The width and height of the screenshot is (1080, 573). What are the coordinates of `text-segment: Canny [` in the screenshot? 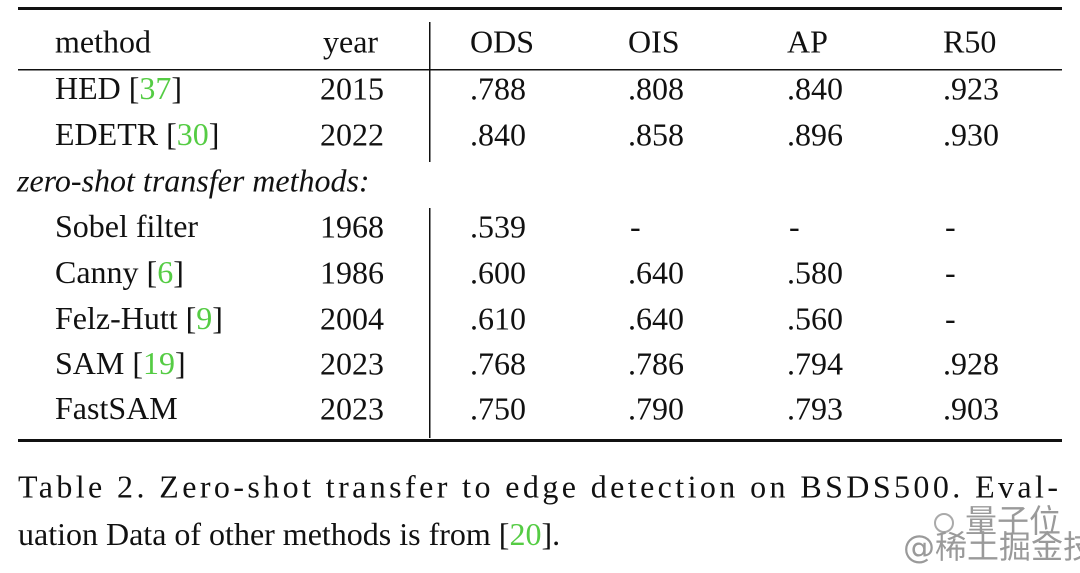 It's located at (106, 272).